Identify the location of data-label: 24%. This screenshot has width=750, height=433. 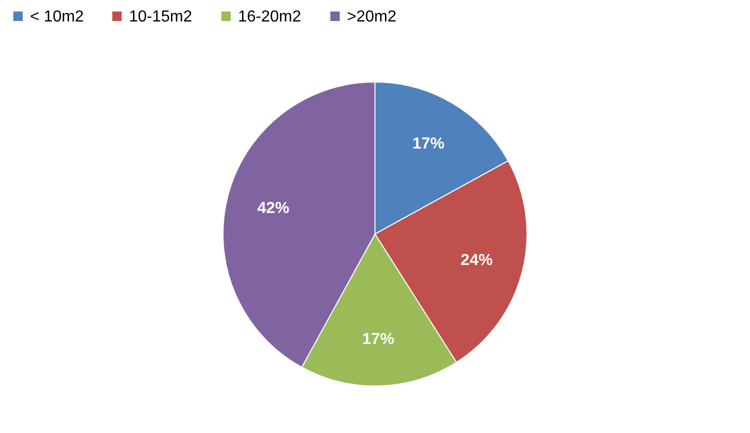
(476, 261).